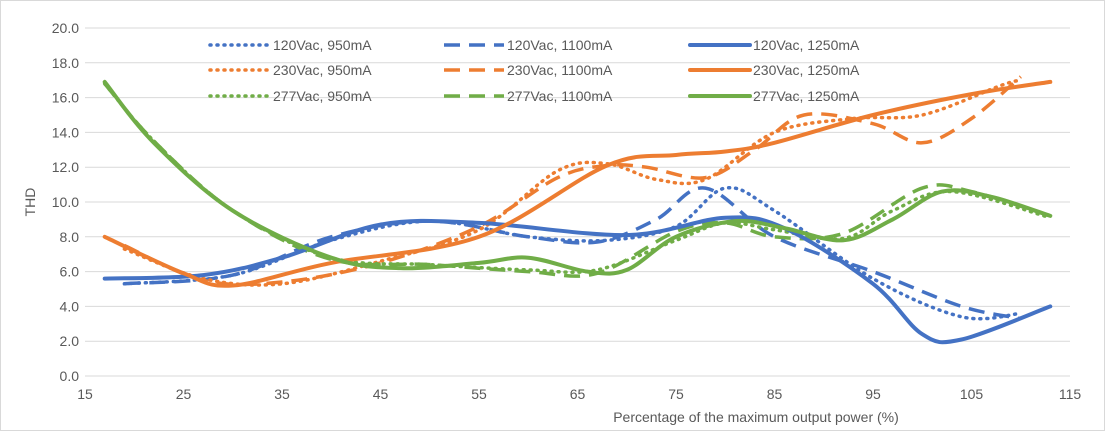  I want to click on x-tick-labels: 15 25 35 45 55 65 75 85 95 105 115, so click(579, 394).